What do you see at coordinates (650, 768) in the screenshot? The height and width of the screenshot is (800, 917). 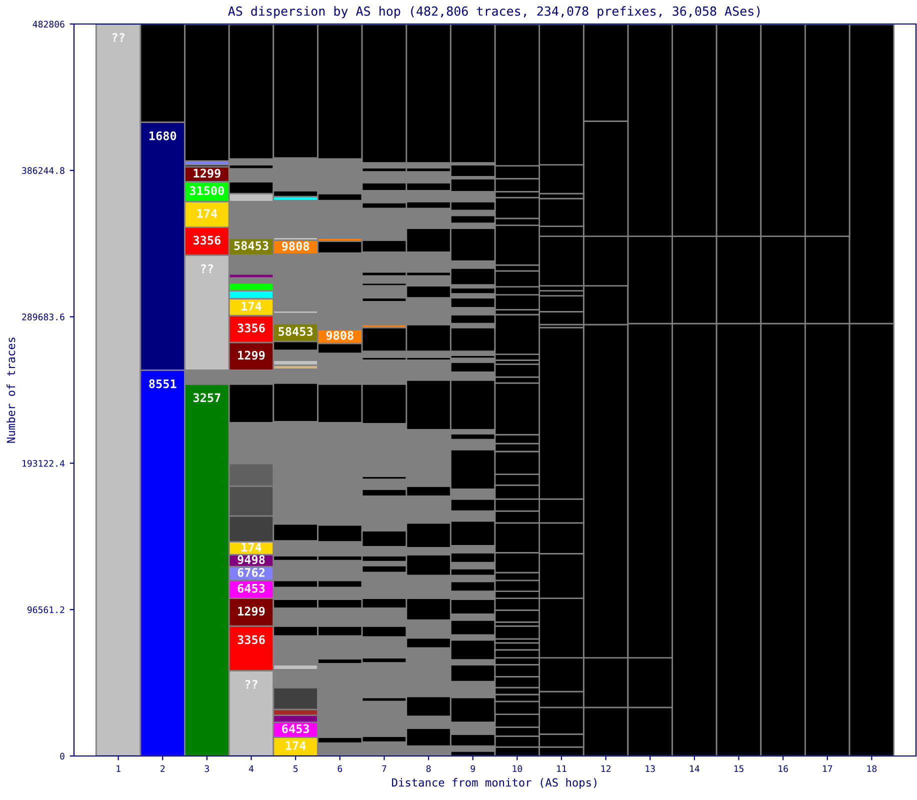 I see `x-tick-label: 13` at bounding box center [650, 768].